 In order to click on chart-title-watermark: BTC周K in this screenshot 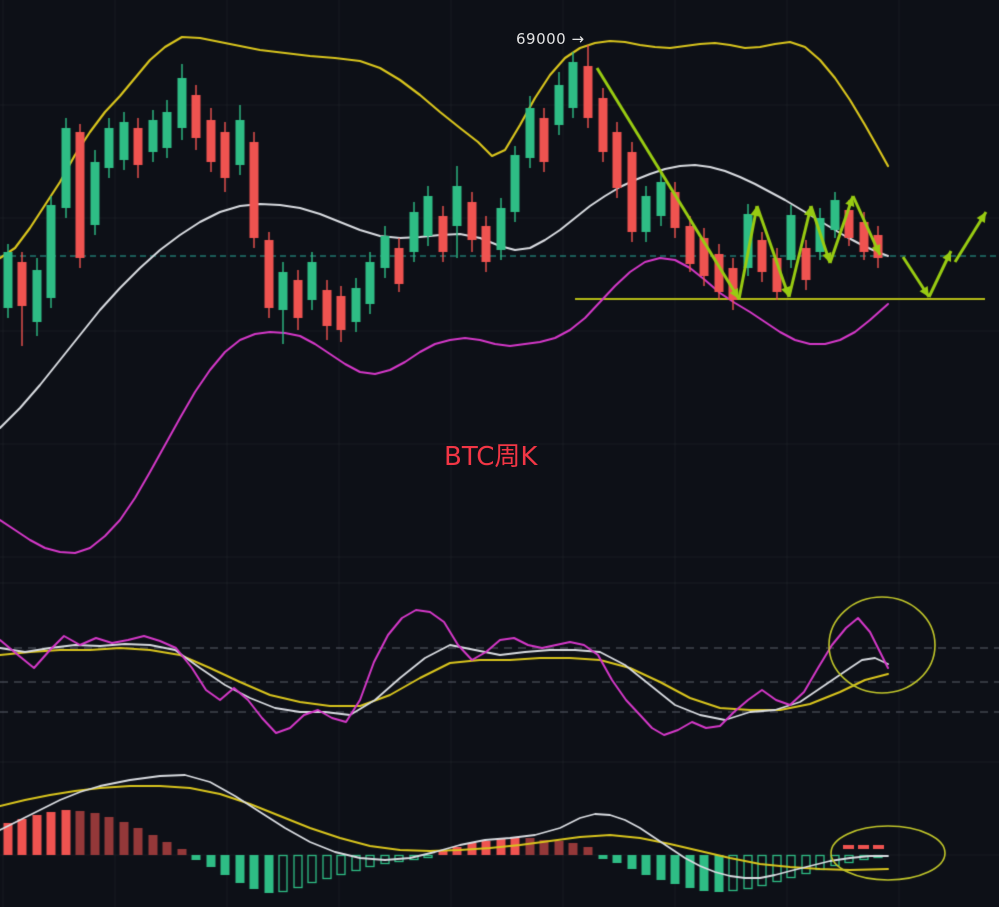, I will do `click(491, 457)`.